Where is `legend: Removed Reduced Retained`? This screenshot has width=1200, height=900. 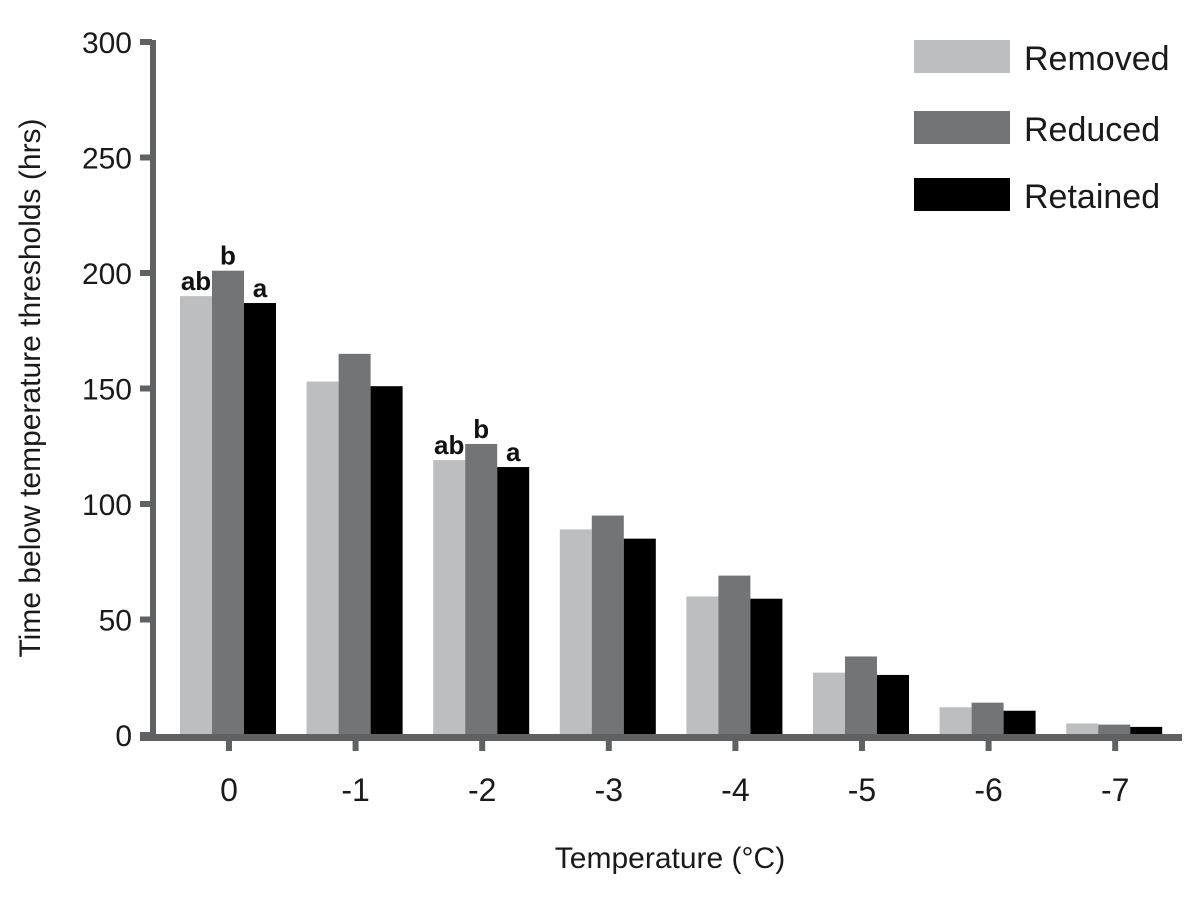 legend: Removed Reduced Retained is located at coordinates (1042, 128).